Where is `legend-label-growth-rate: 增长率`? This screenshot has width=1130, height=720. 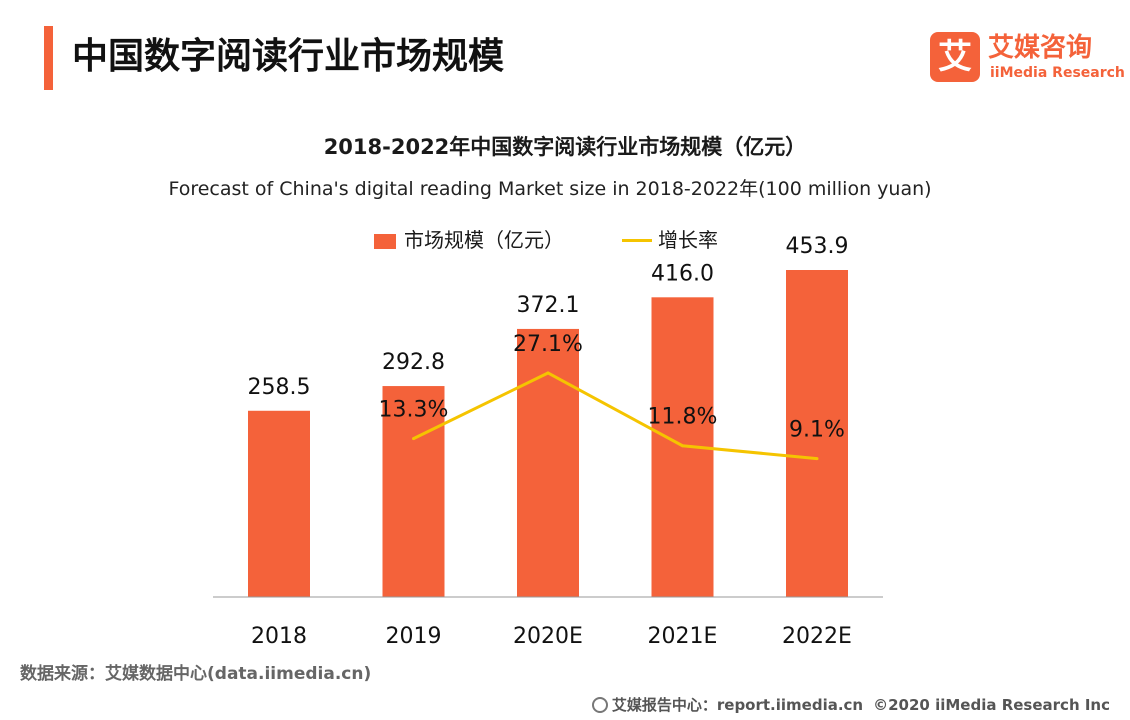 legend-label-growth-rate: 增长率 is located at coordinates (688, 240).